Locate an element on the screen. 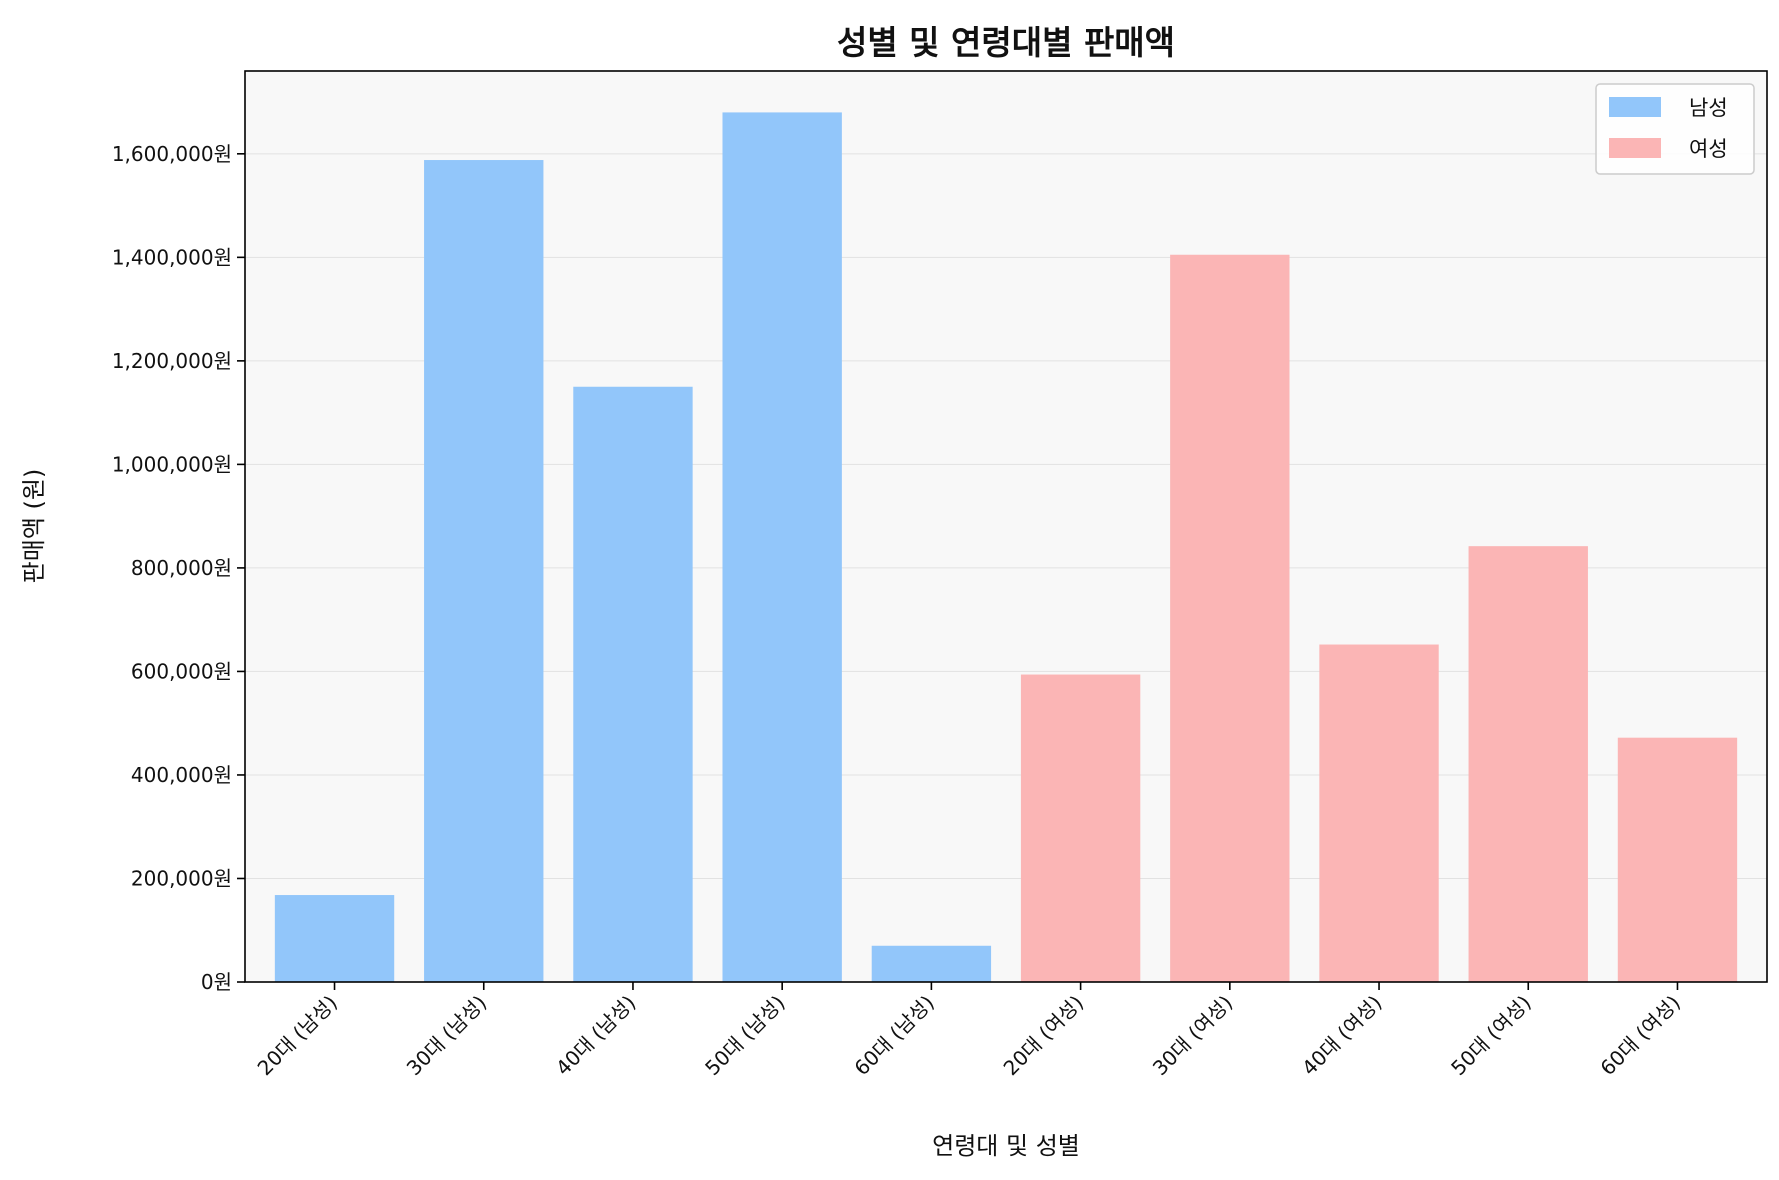 Image resolution: width=1779 pixels, height=1180 pixels. y-tick-label: 400,000원 is located at coordinates (181, 775).